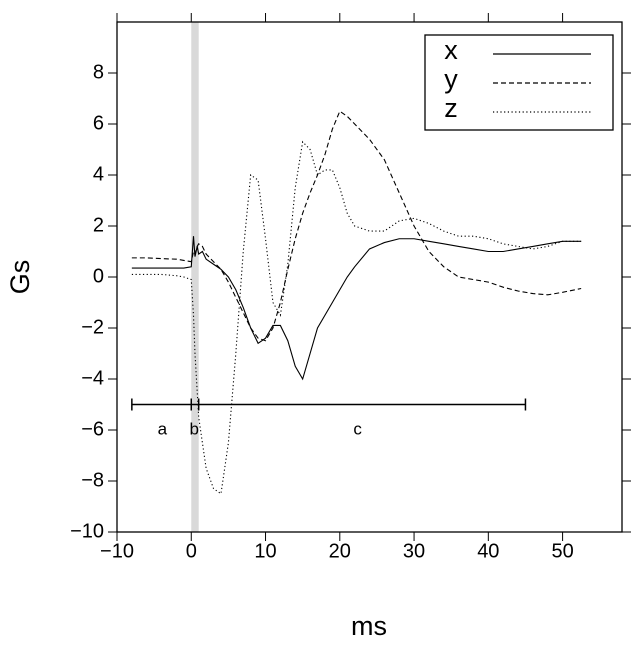  I want to click on annotation: a, so click(163, 428).